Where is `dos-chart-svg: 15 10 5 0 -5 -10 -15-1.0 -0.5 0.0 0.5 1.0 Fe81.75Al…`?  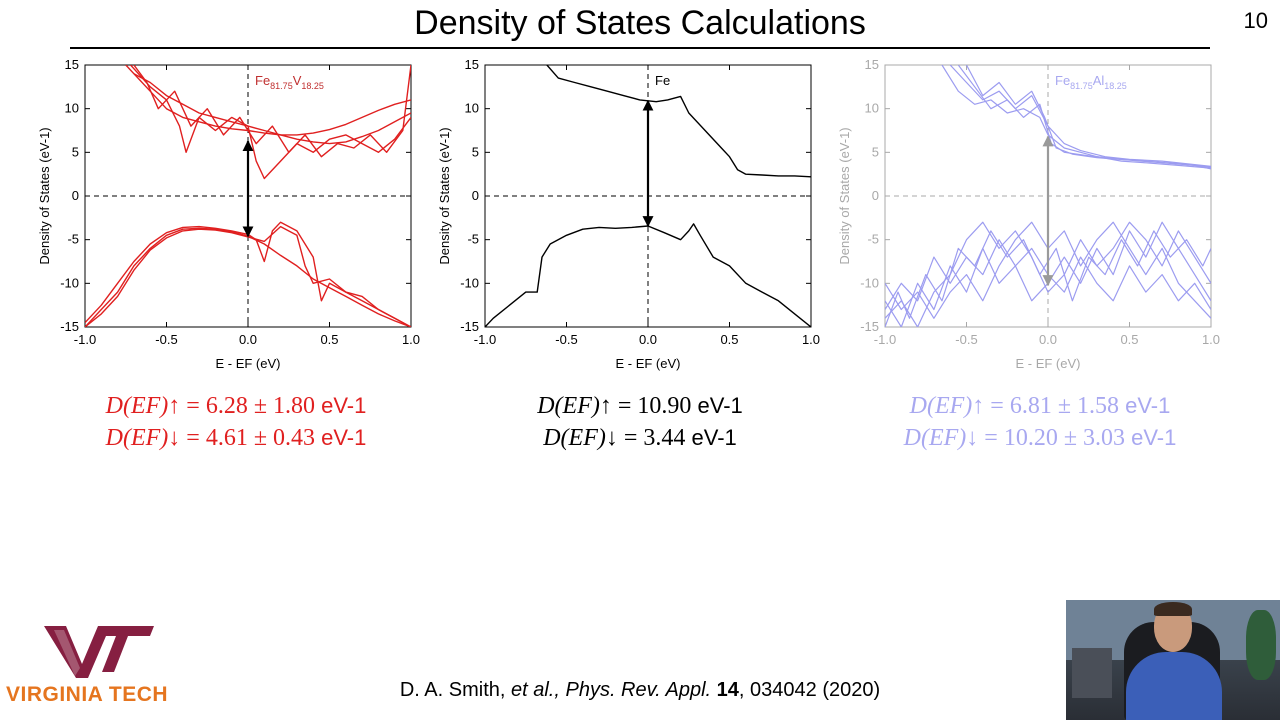
dos-chart-svg: 15 10 5 0 -5 -10 -15-1.0 -0.5 0.0 0.5 1.0 Fe81.75Al… is located at coordinates (1028, 214).